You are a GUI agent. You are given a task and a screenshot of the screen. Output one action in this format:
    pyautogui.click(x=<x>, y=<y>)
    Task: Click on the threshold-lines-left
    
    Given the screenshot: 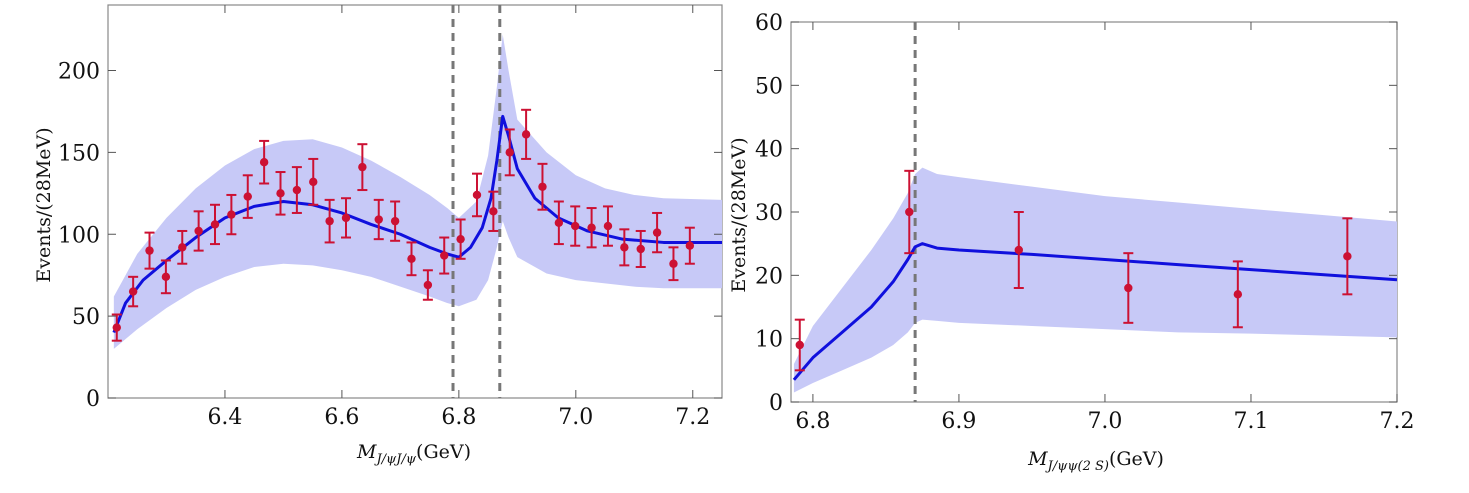 What is the action you would take?
    pyautogui.click(x=476, y=201)
    